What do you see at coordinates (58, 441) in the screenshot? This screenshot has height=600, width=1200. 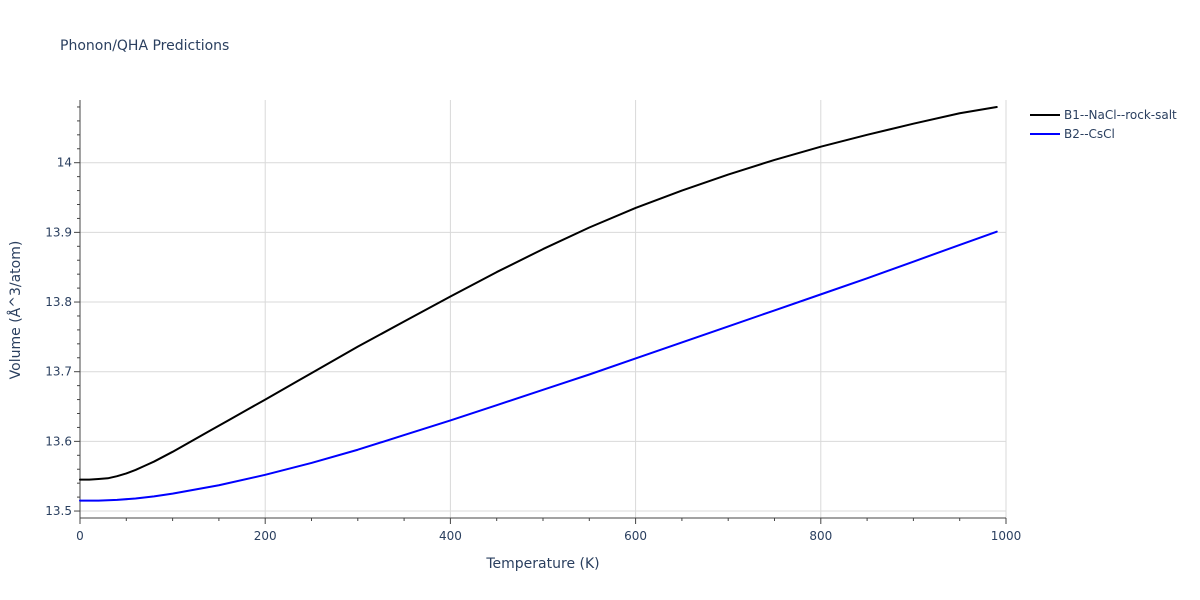 I see `y-tick-label: 13.6` at bounding box center [58, 441].